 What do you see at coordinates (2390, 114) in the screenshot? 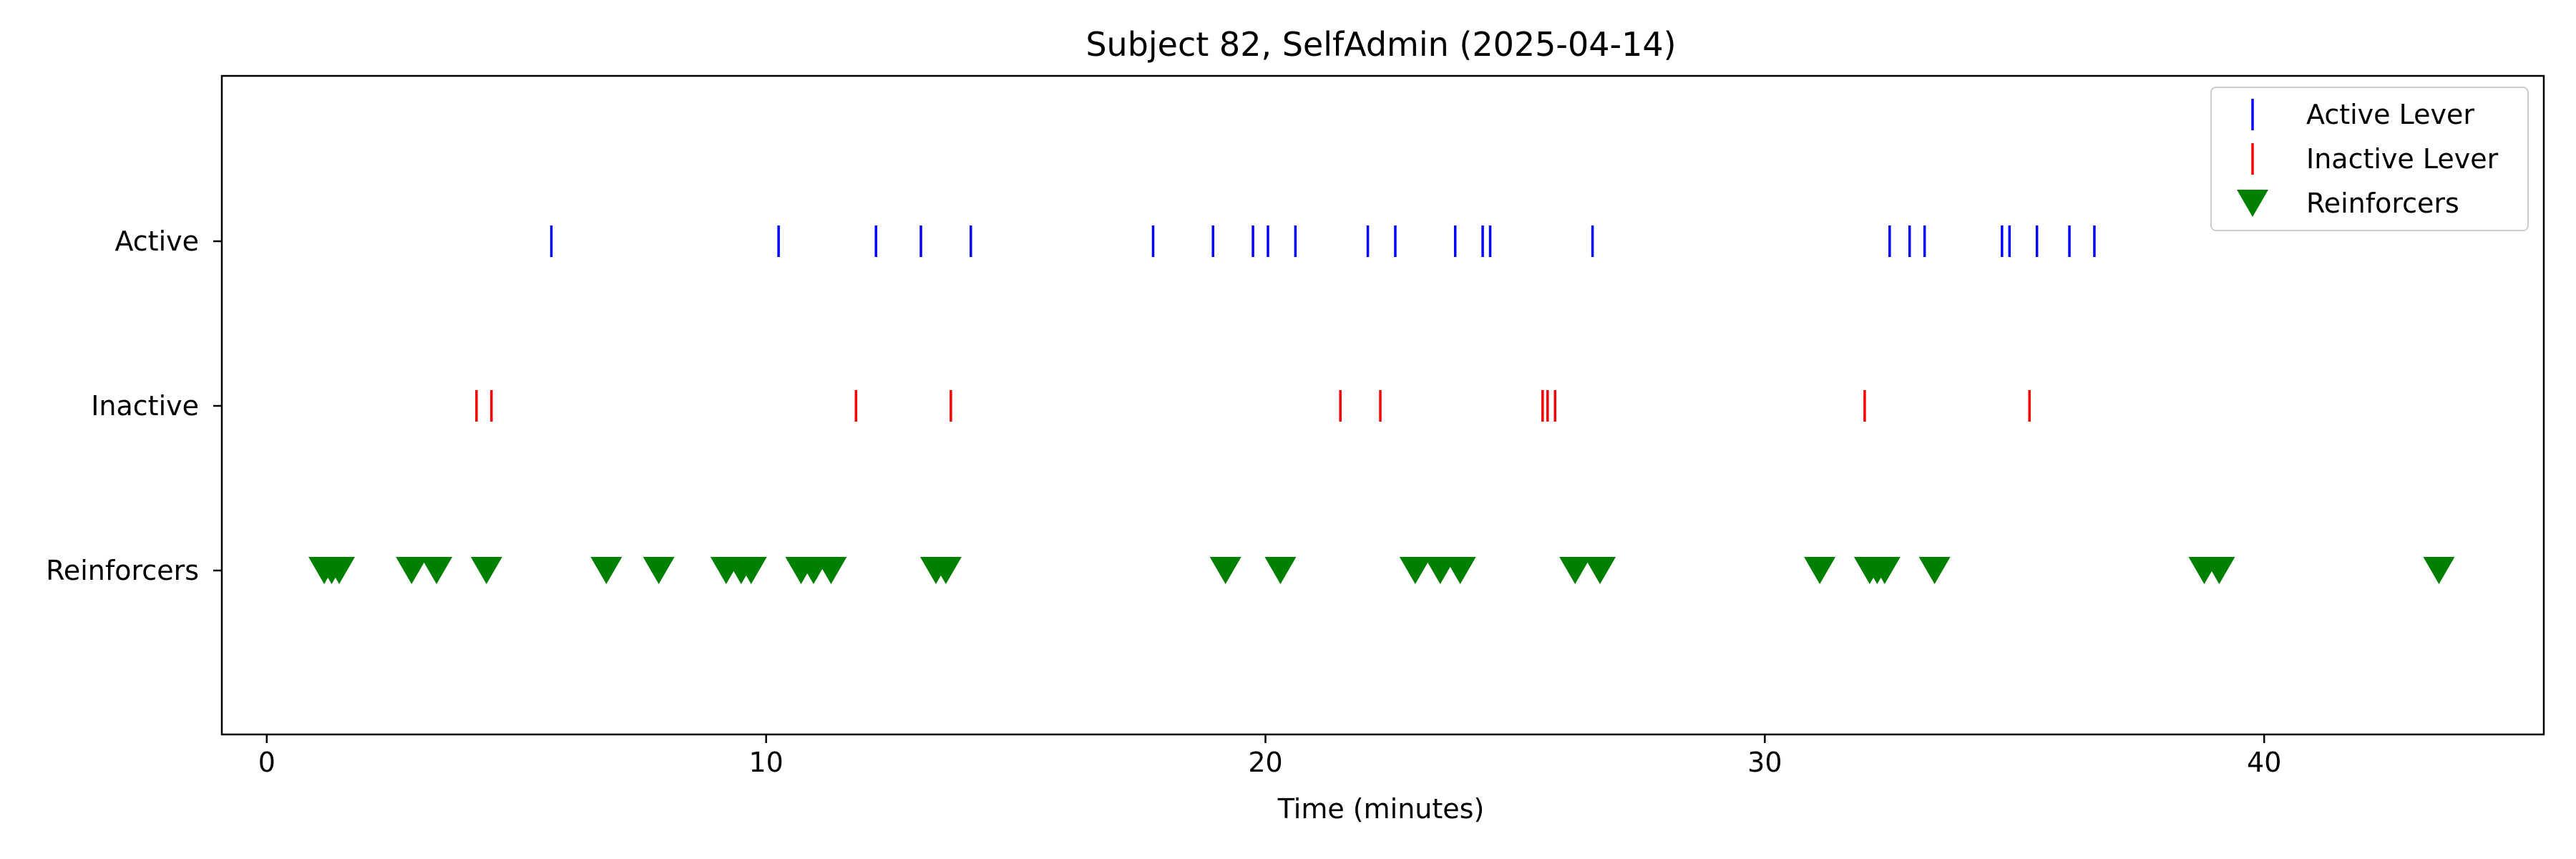
I see `legend-label: Active Lever` at bounding box center [2390, 114].